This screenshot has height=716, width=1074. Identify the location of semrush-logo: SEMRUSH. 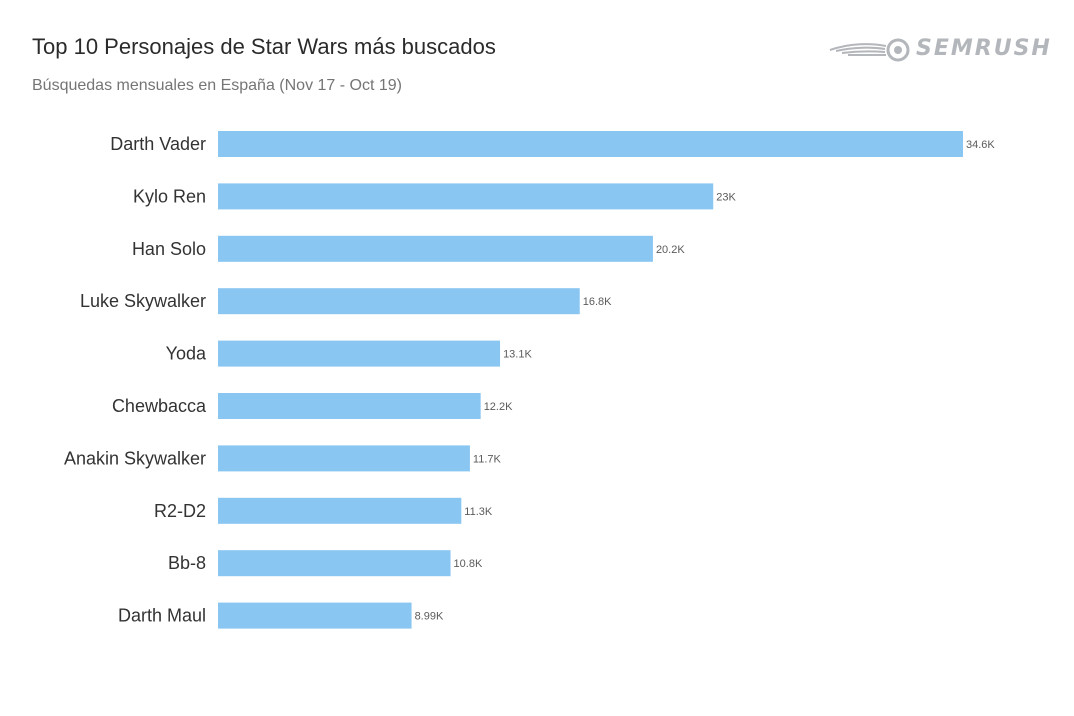
(939, 50).